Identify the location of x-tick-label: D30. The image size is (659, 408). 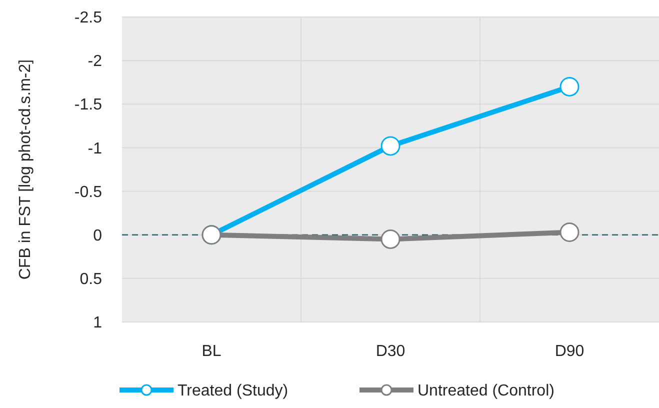
(391, 351).